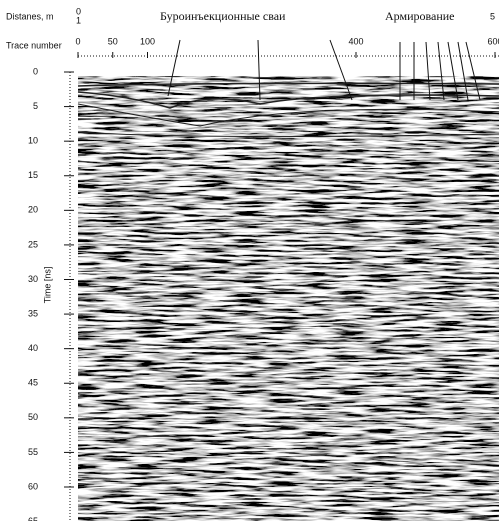 The width and height of the screenshot is (499, 521). I want to click on y-tick-label: 0, so click(35, 71).